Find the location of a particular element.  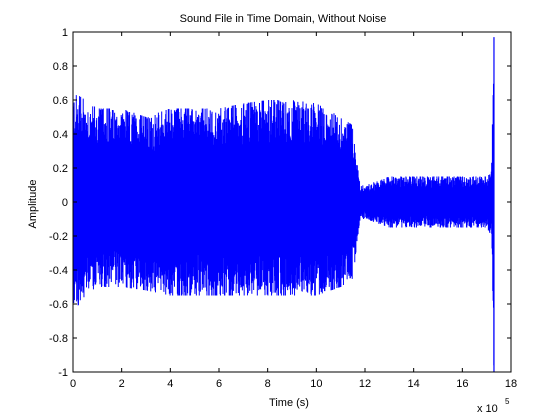

y-tick-label: -0.6 is located at coordinates (58, 305).